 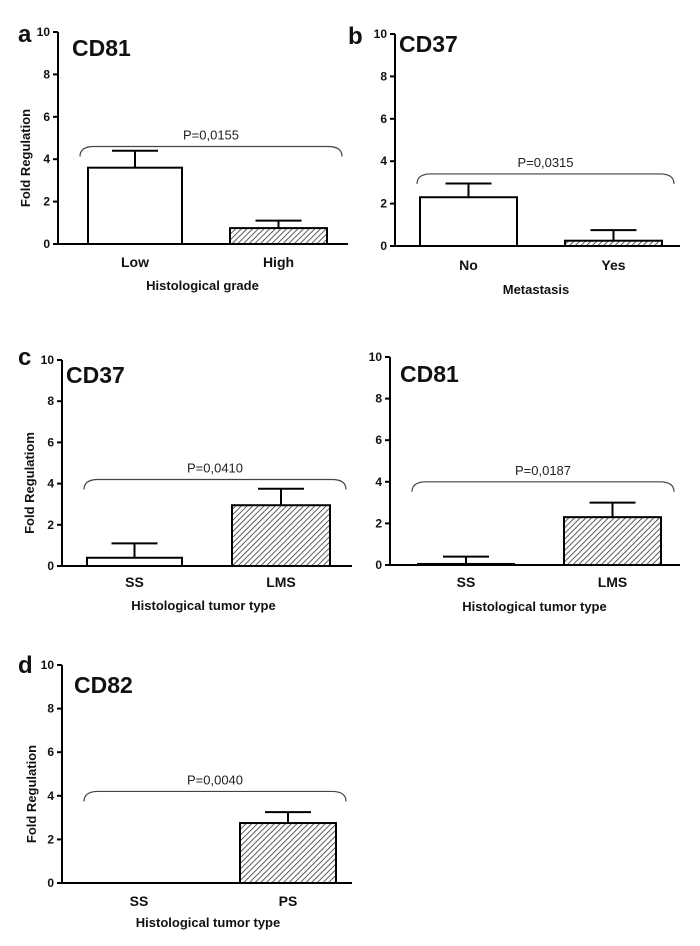 What do you see at coordinates (468, 265) in the screenshot?
I see `category-label: No` at bounding box center [468, 265].